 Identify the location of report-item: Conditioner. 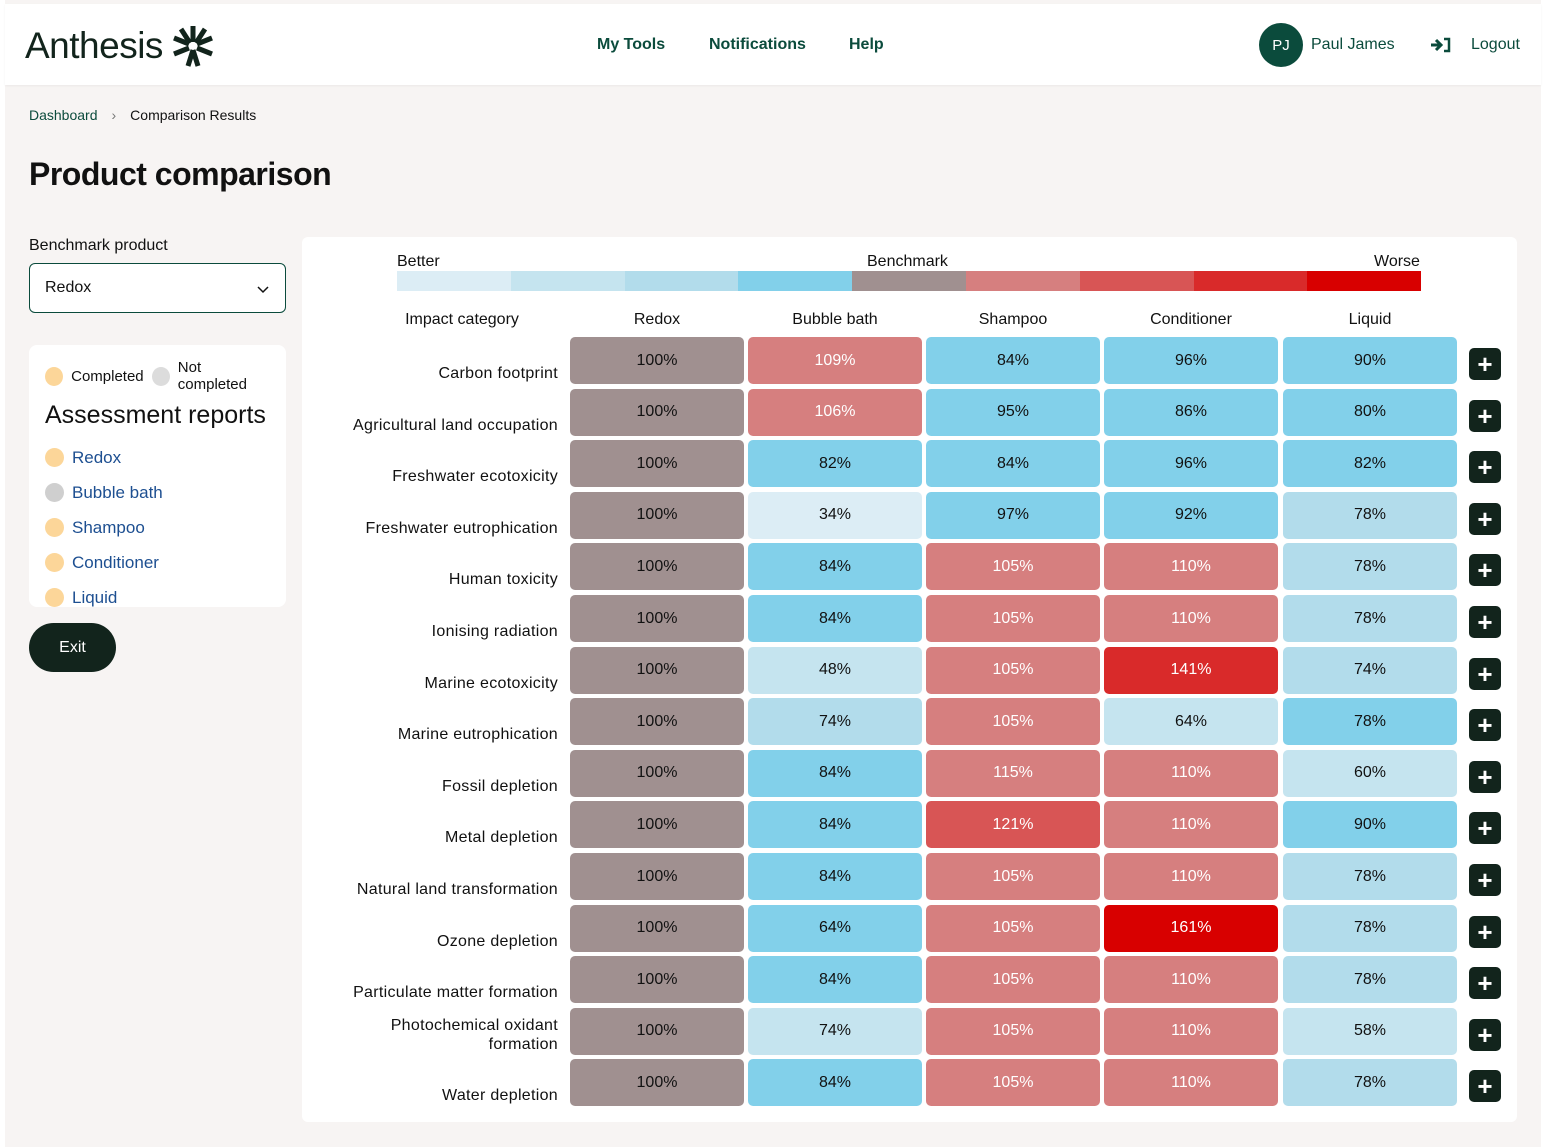
(157, 562).